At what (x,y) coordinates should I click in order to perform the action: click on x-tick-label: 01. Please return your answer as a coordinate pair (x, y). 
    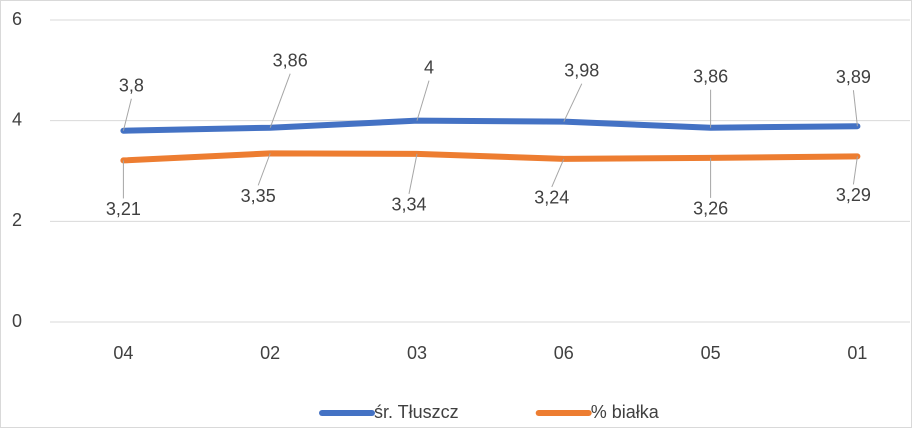
    Looking at the image, I should click on (857, 353).